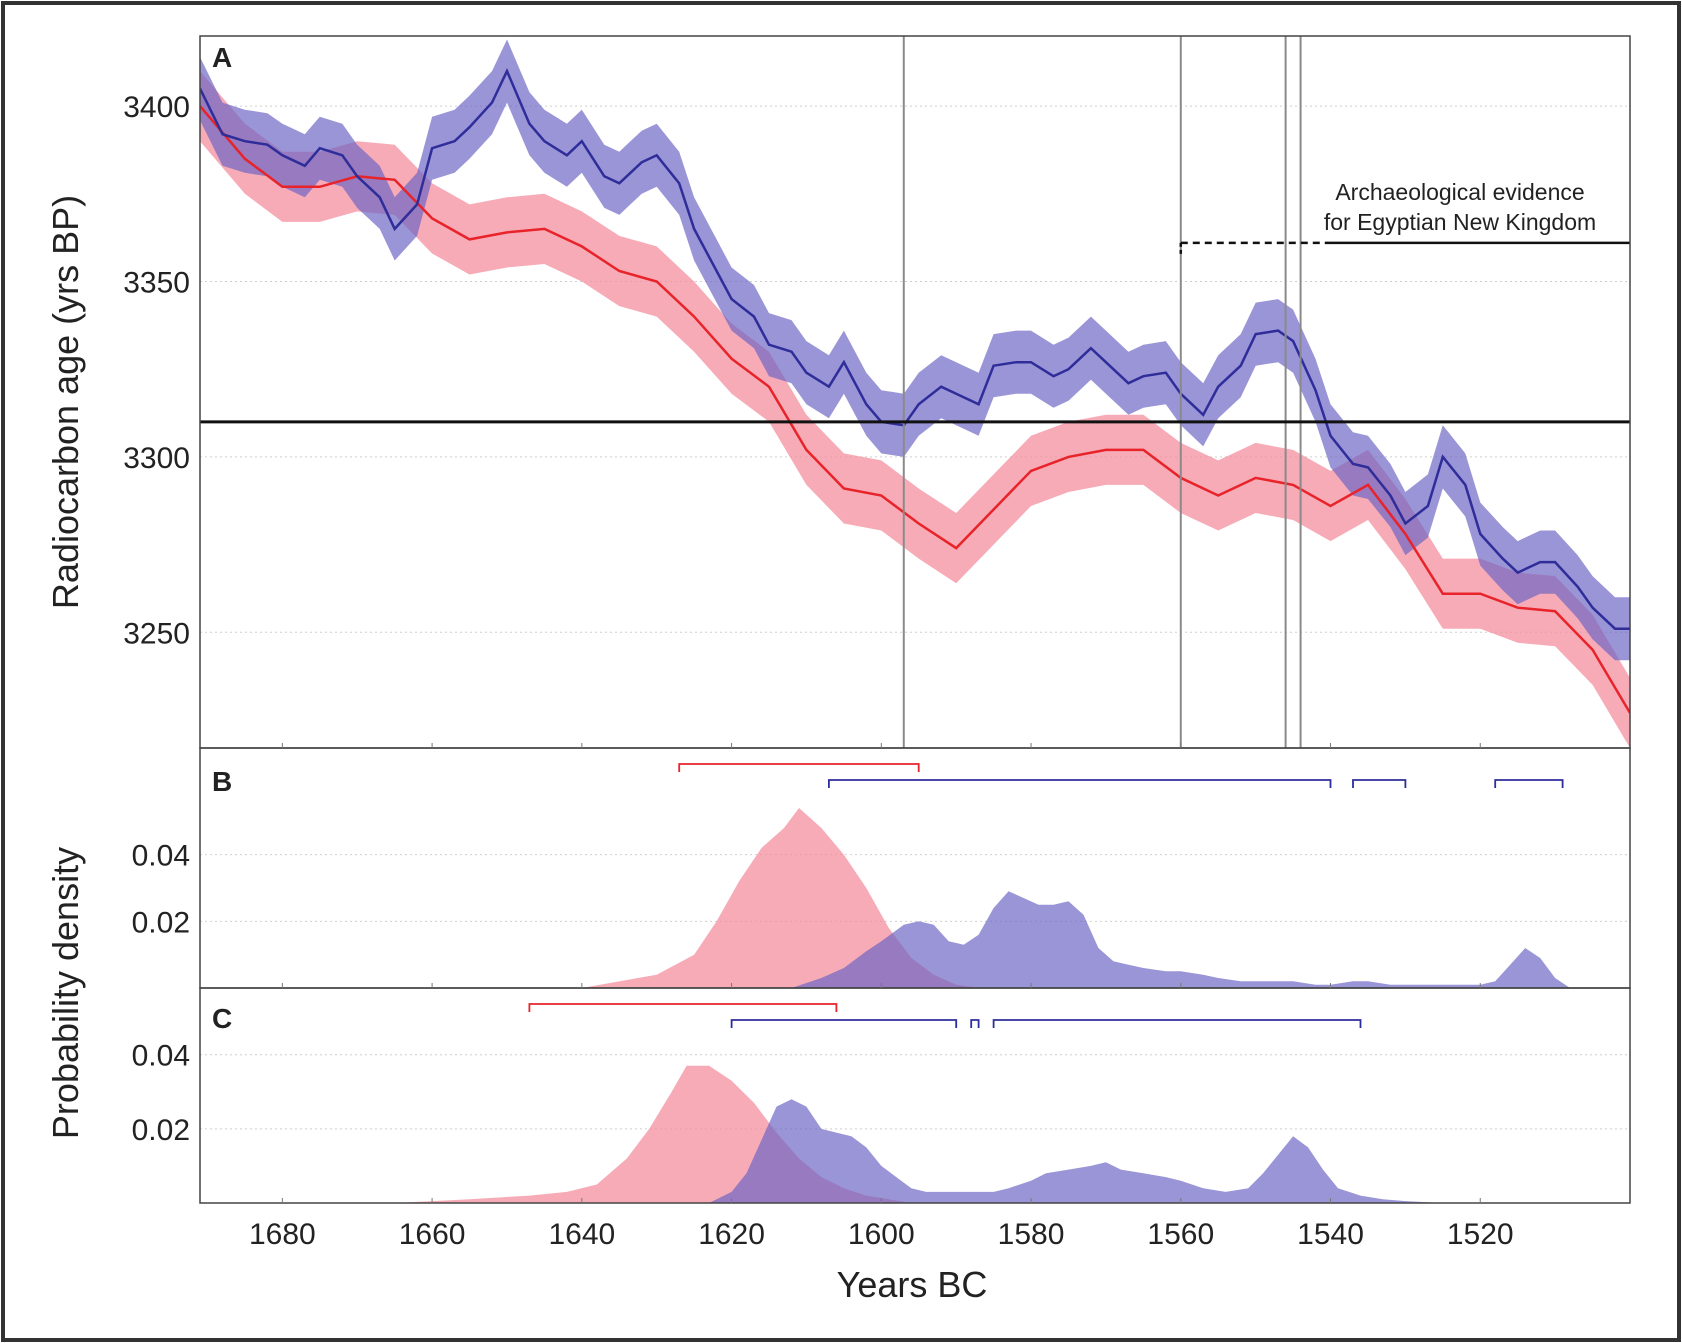 This screenshot has width=1682, height=1343. I want to click on y-axis-title-a: Radiocarbon age (yrs BP), so click(65, 402).